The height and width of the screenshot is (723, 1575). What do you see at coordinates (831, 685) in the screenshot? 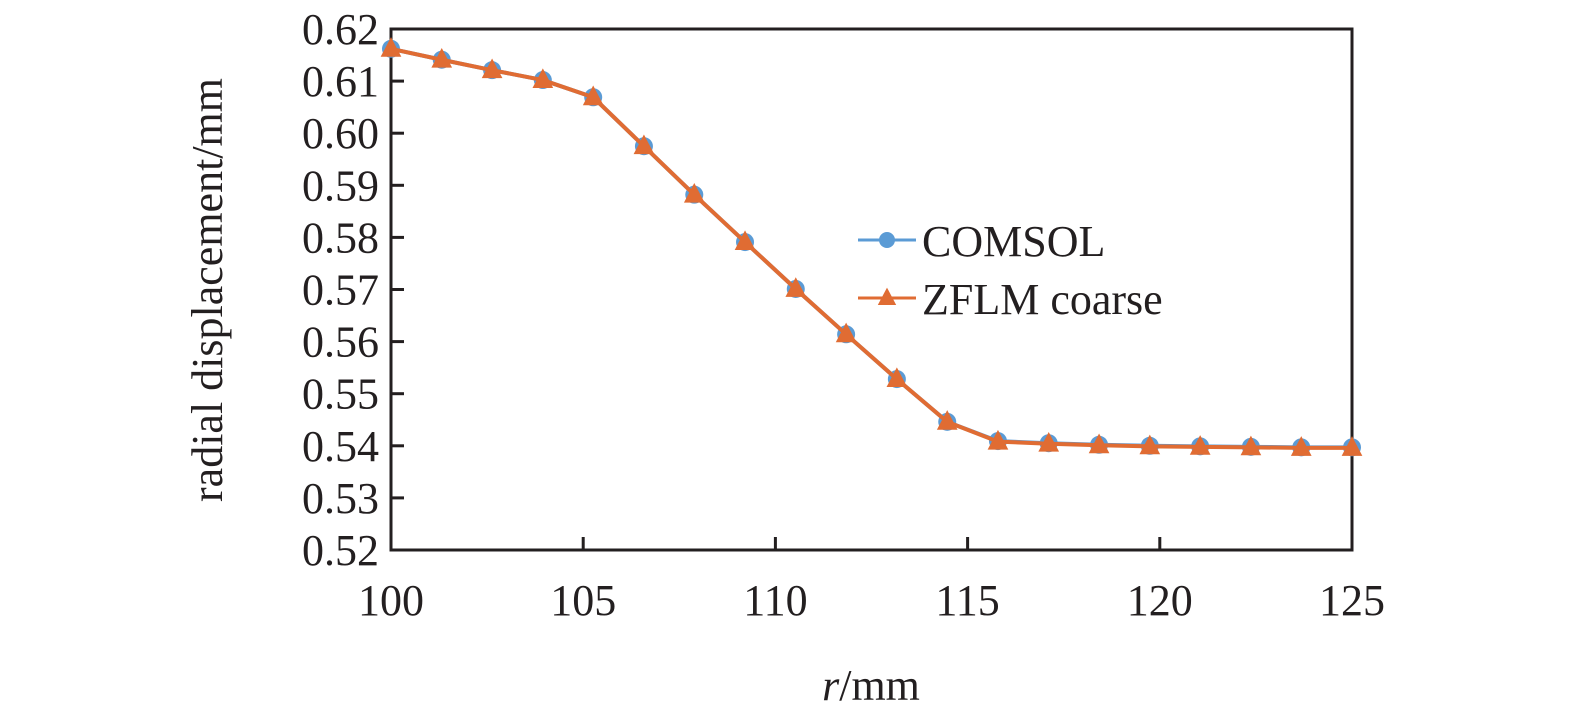
I see `x-axis-variable: r` at bounding box center [831, 685].